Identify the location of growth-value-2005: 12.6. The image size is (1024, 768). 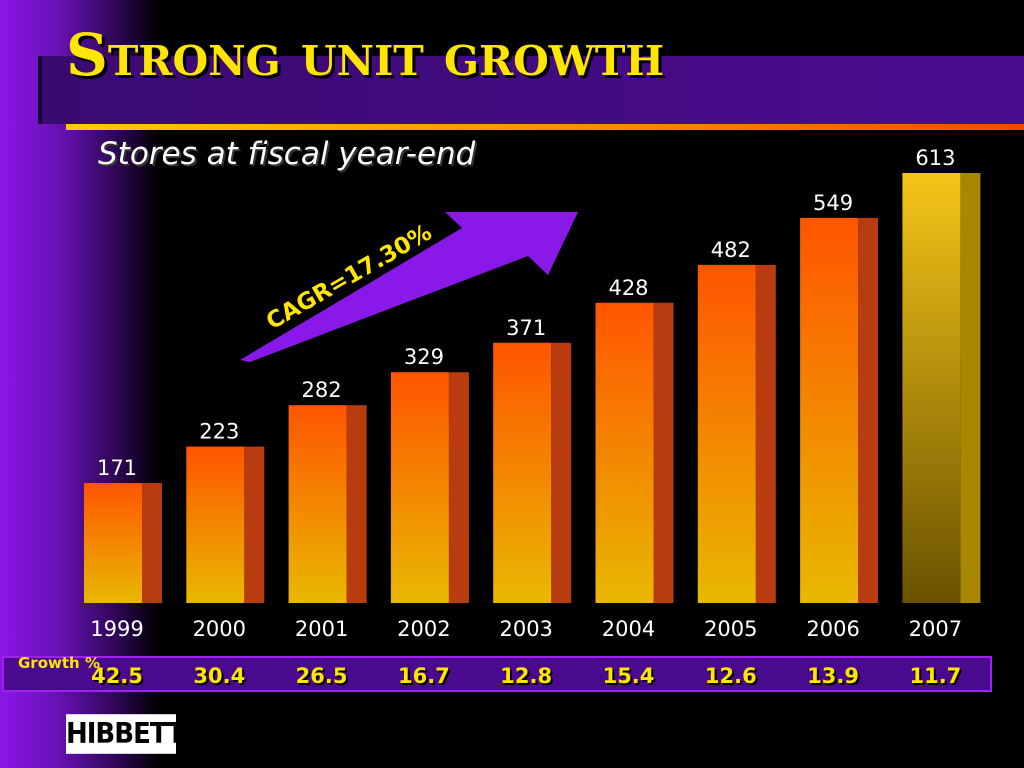
(730, 676).